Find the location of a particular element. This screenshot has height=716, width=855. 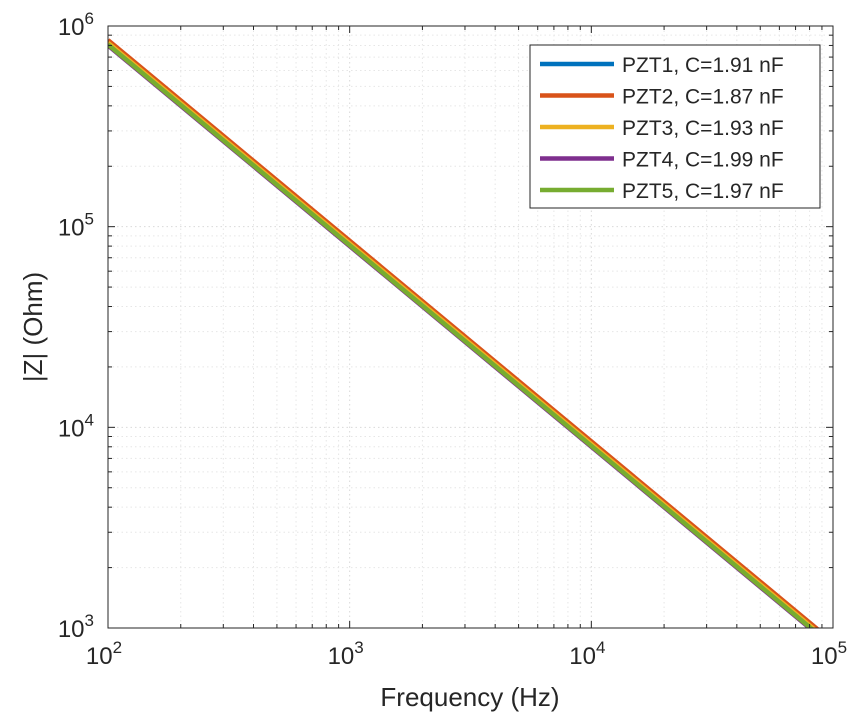

y-axis-label: |Z| (Ohm) is located at coordinates (33, 327).